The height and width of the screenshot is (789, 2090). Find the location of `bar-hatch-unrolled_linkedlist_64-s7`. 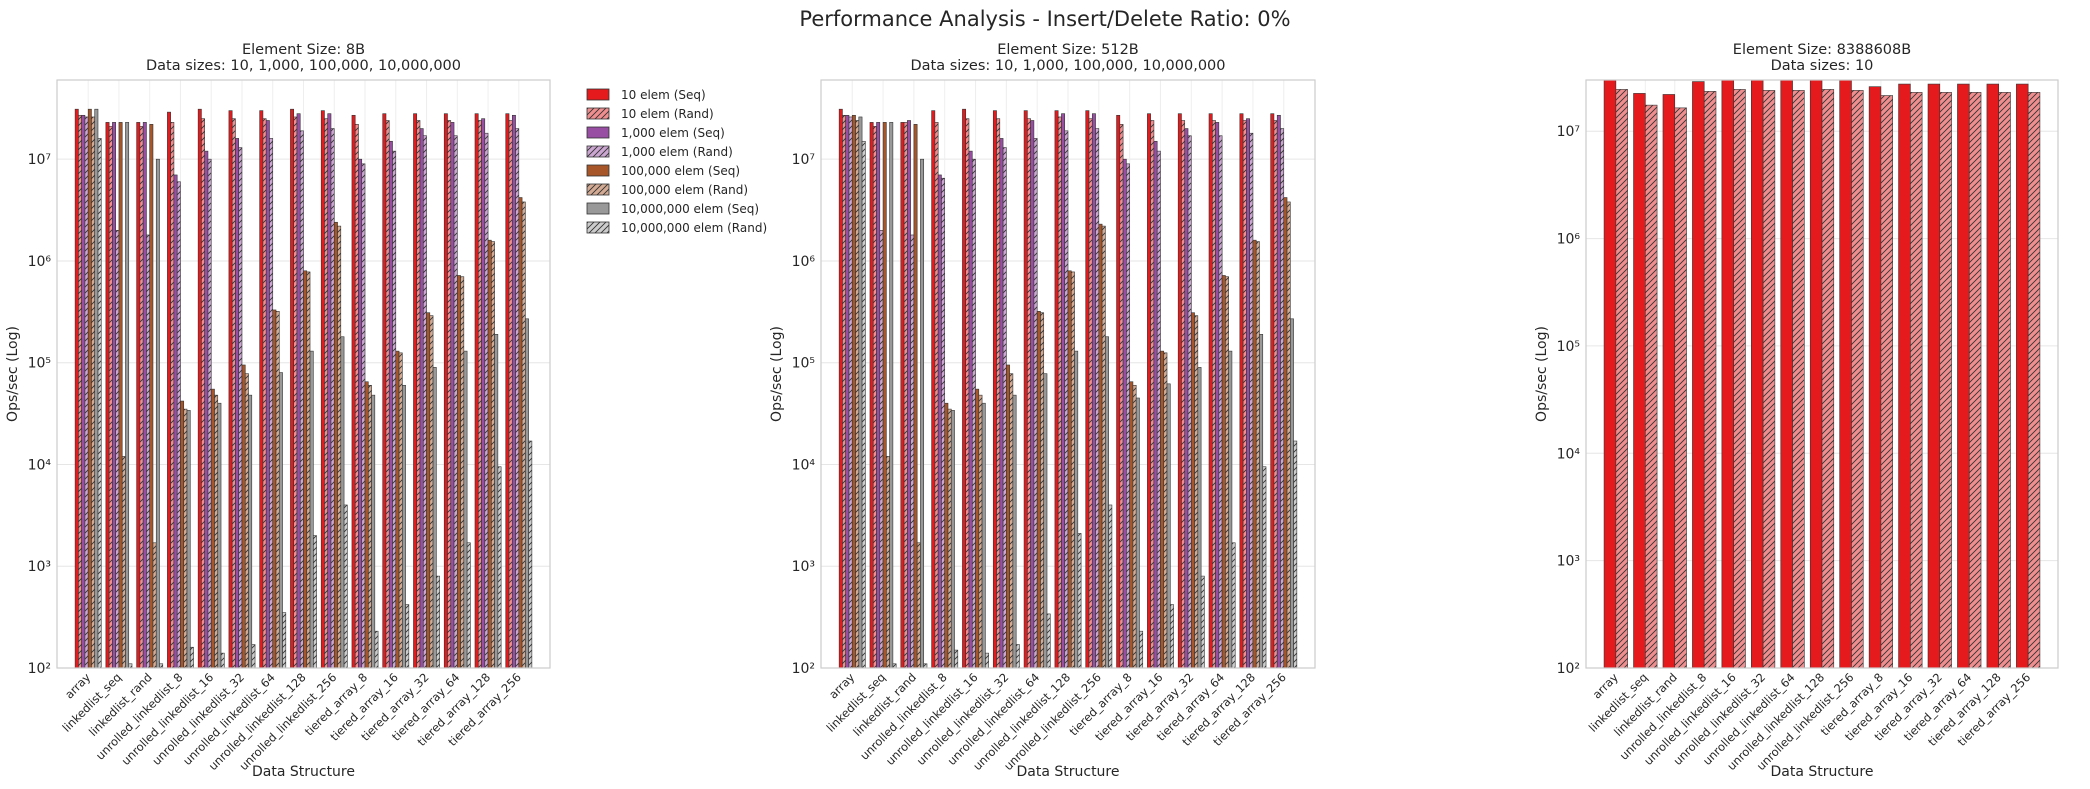

bar-hatch-unrolled_linkedlist_64-s7 is located at coordinates (1049, 640).